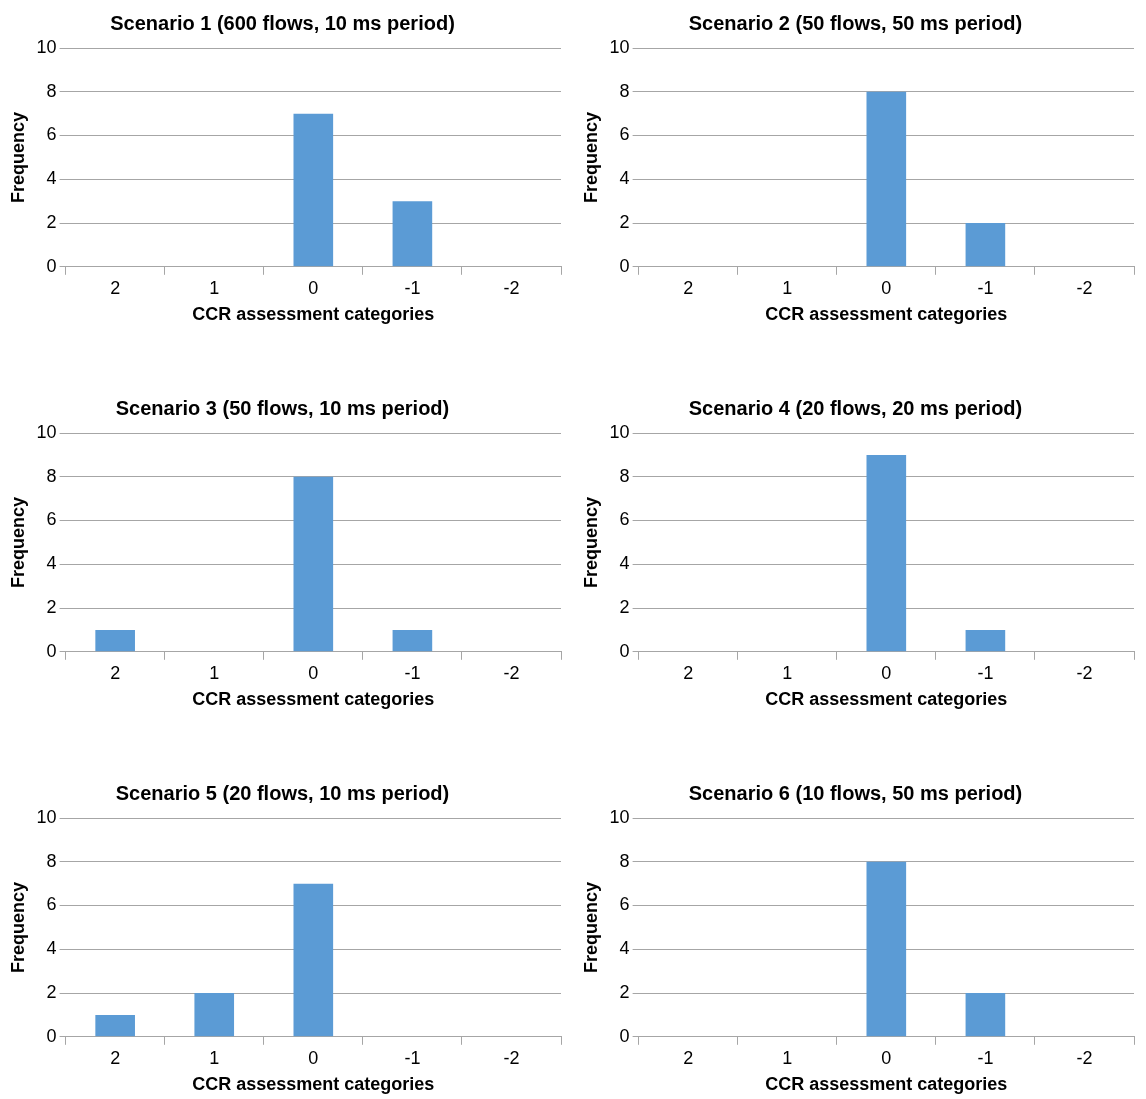 This screenshot has width=1146, height=1099. What do you see at coordinates (282, 792) in the screenshot?
I see `chart-title: Scenario 5 (20 flows, 10 ms period)` at bounding box center [282, 792].